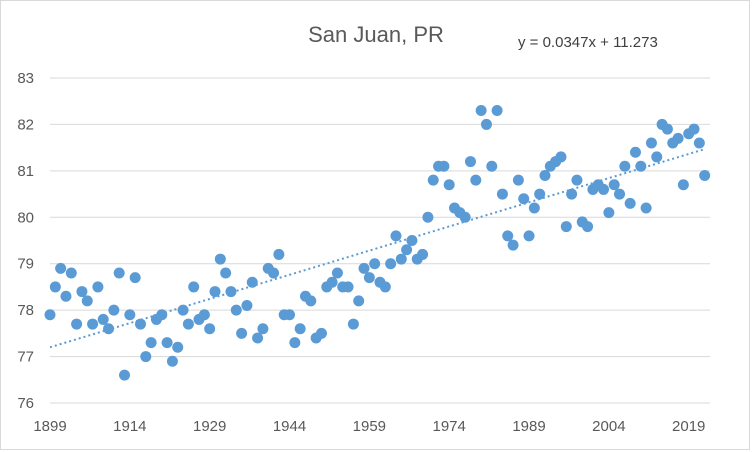  What do you see at coordinates (129, 426) in the screenshot?
I see `x-tick-label: 1914` at bounding box center [129, 426].